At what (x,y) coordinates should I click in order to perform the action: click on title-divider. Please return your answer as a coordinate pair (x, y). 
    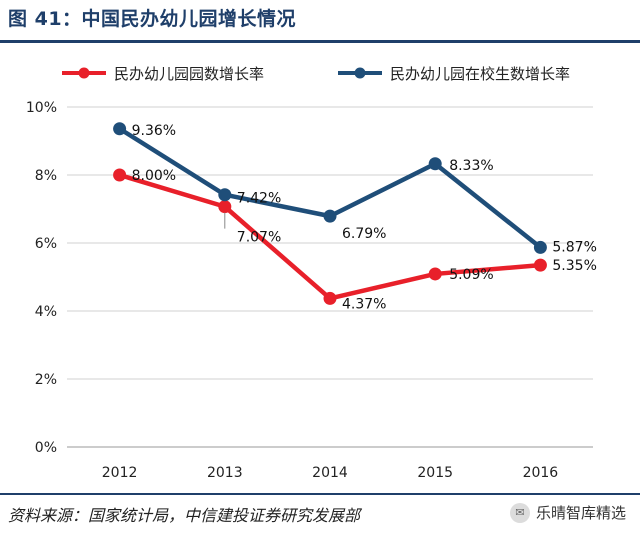
    Looking at the image, I should click on (320, 41).